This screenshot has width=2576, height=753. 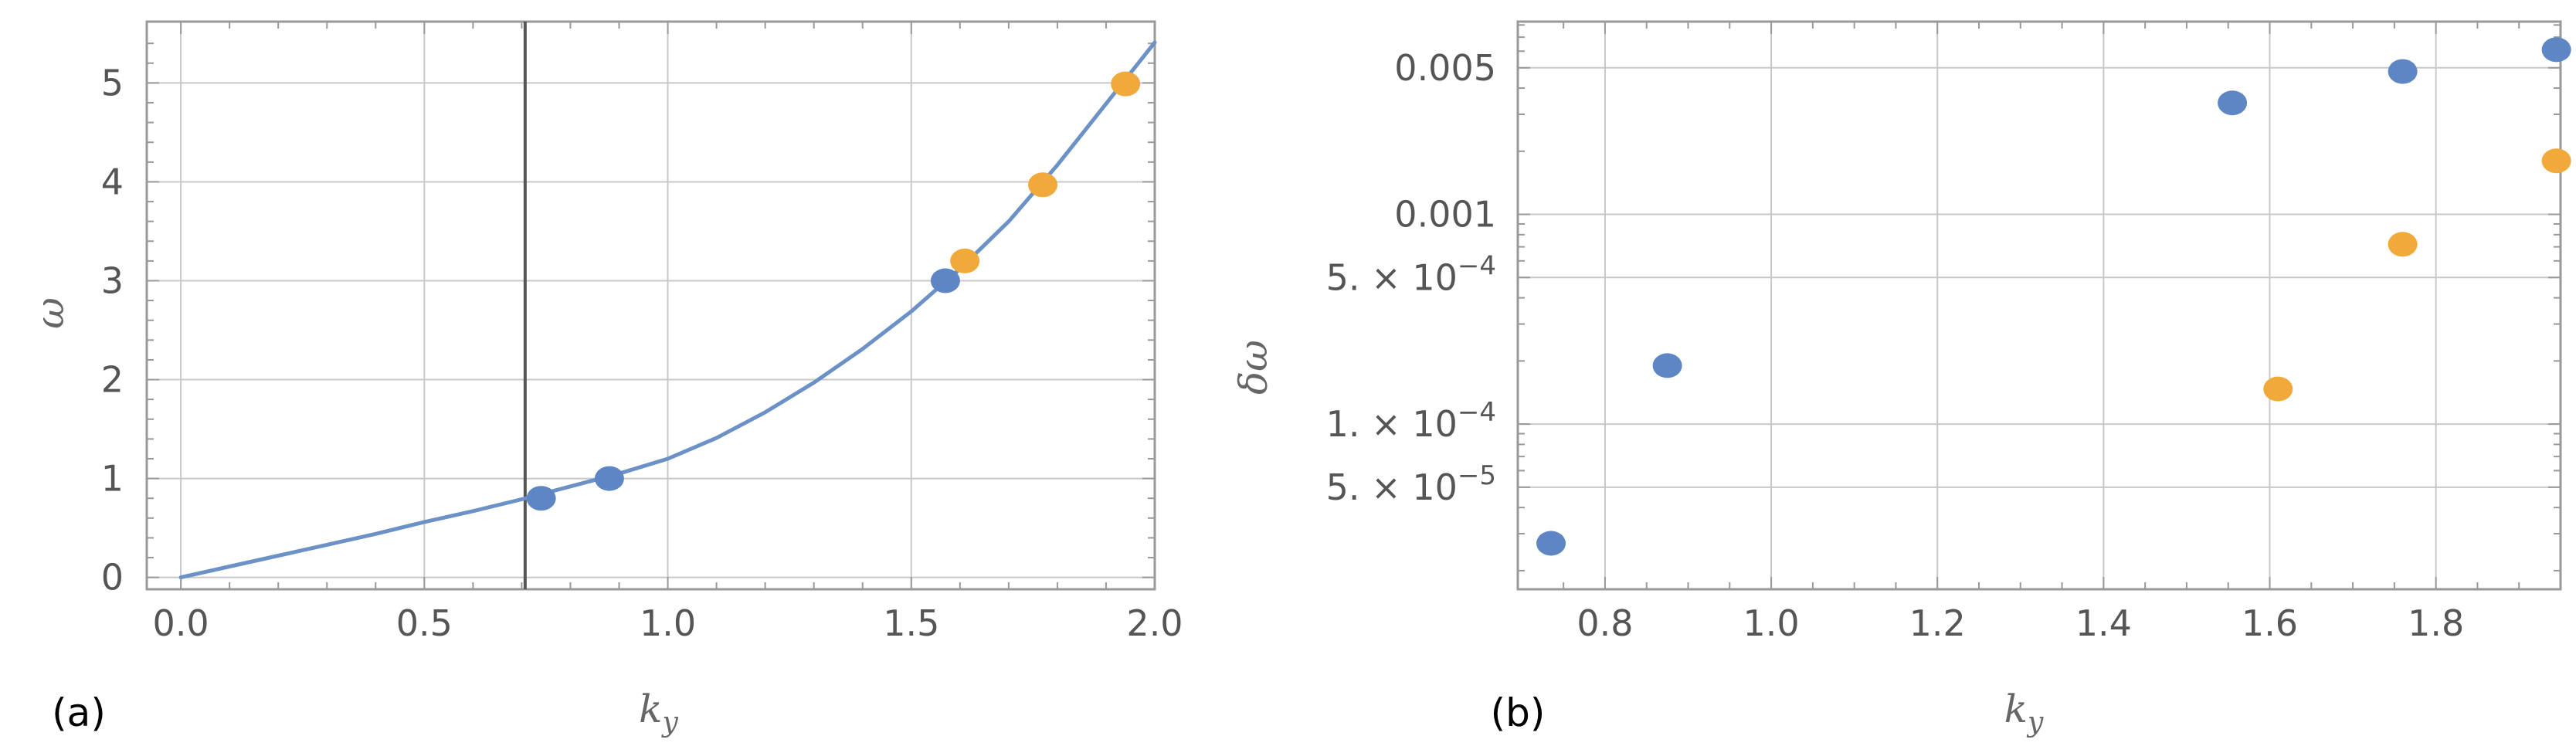 I want to click on panel-label: (a), so click(x=79, y=712).